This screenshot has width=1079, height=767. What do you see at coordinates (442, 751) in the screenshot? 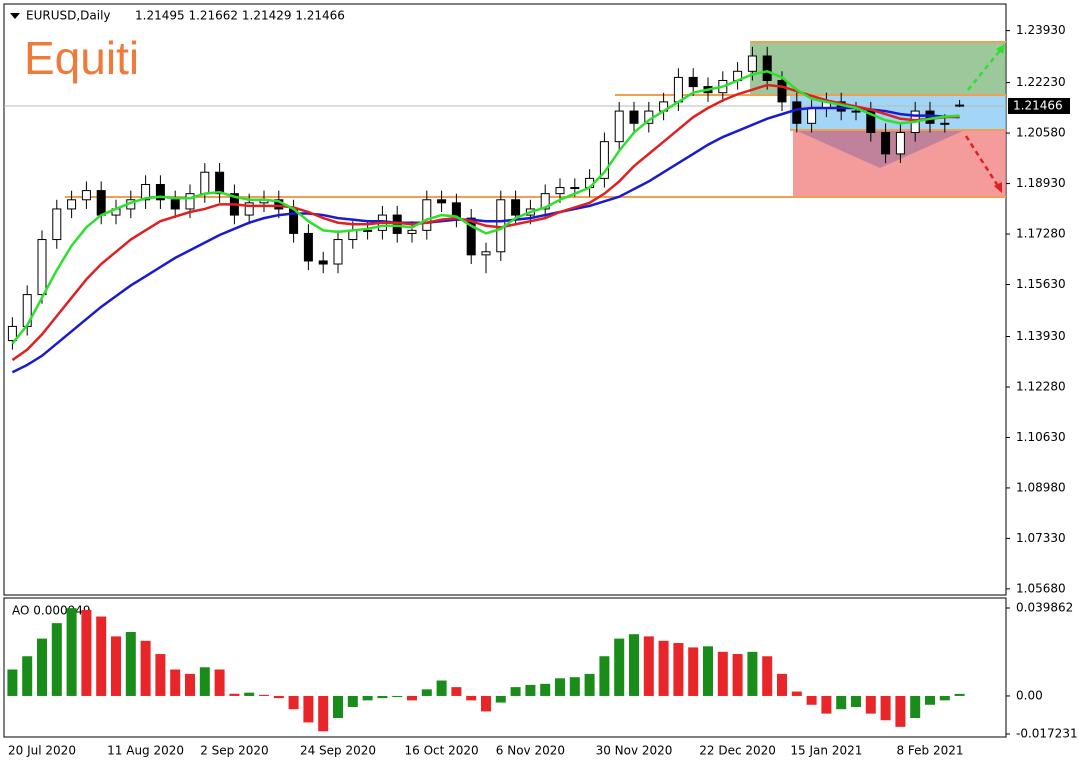
I see `x-tick-label: 16 Oct 2020` at bounding box center [442, 751].